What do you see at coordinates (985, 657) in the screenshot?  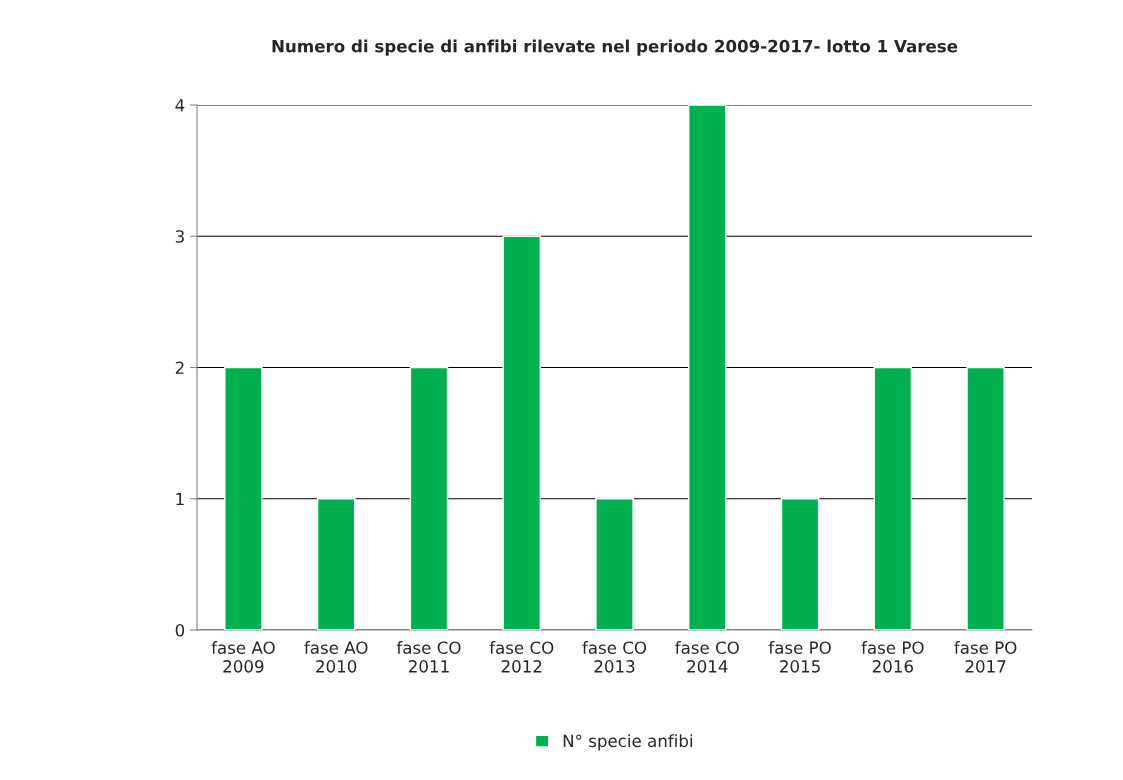 I see `x-tick-label: fase PO 2017` at bounding box center [985, 657].